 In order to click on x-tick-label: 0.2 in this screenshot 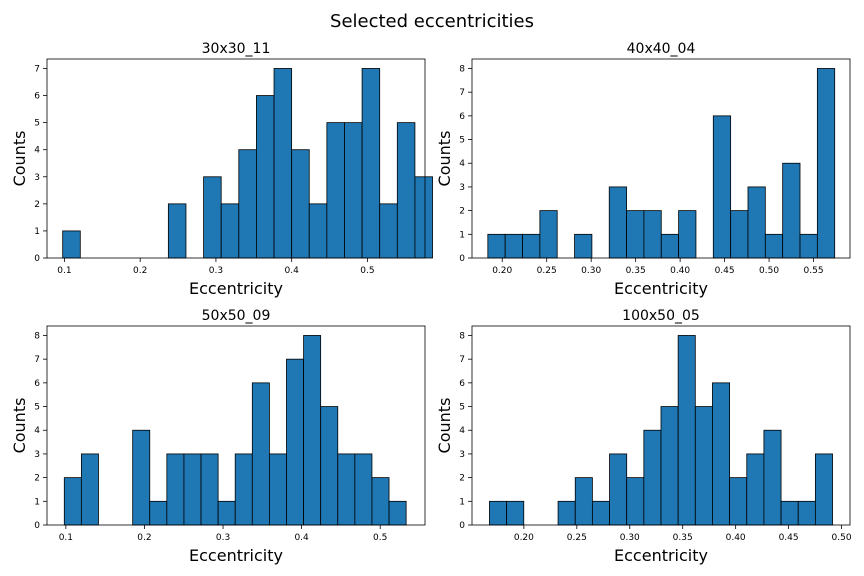, I will do `click(144, 538)`.